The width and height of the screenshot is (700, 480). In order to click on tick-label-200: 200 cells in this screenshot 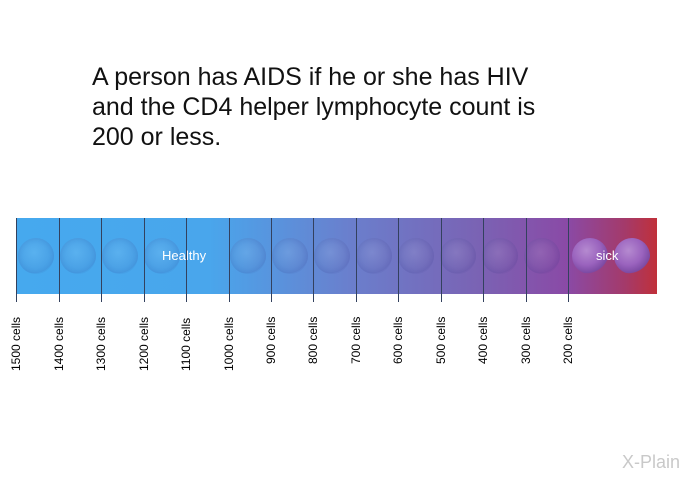, I will do `click(568, 340)`.